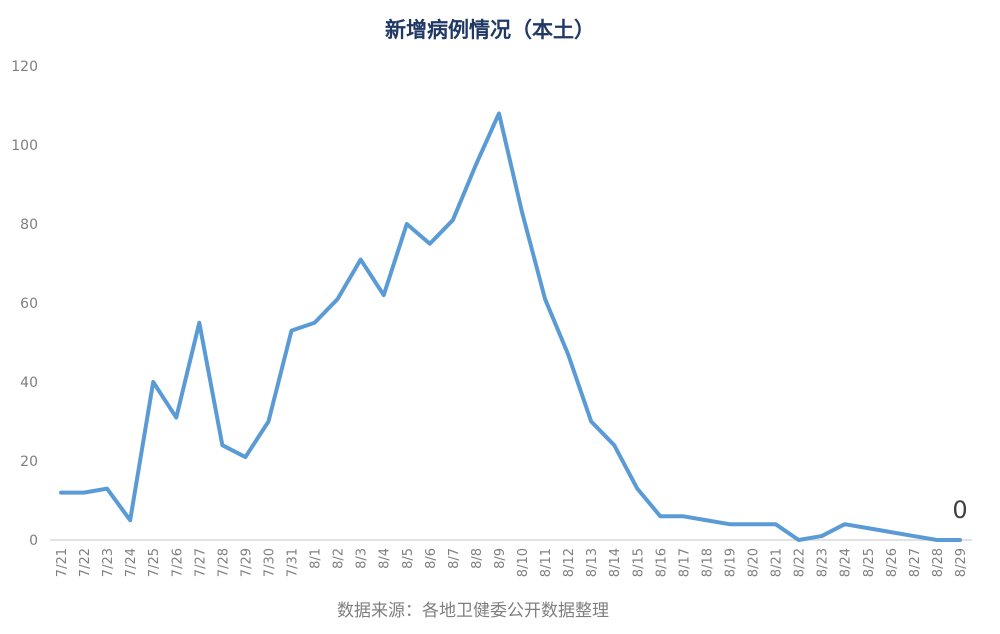 This screenshot has height=634, width=1000. I want to click on x-tick-label: 8/23, so click(823, 562).